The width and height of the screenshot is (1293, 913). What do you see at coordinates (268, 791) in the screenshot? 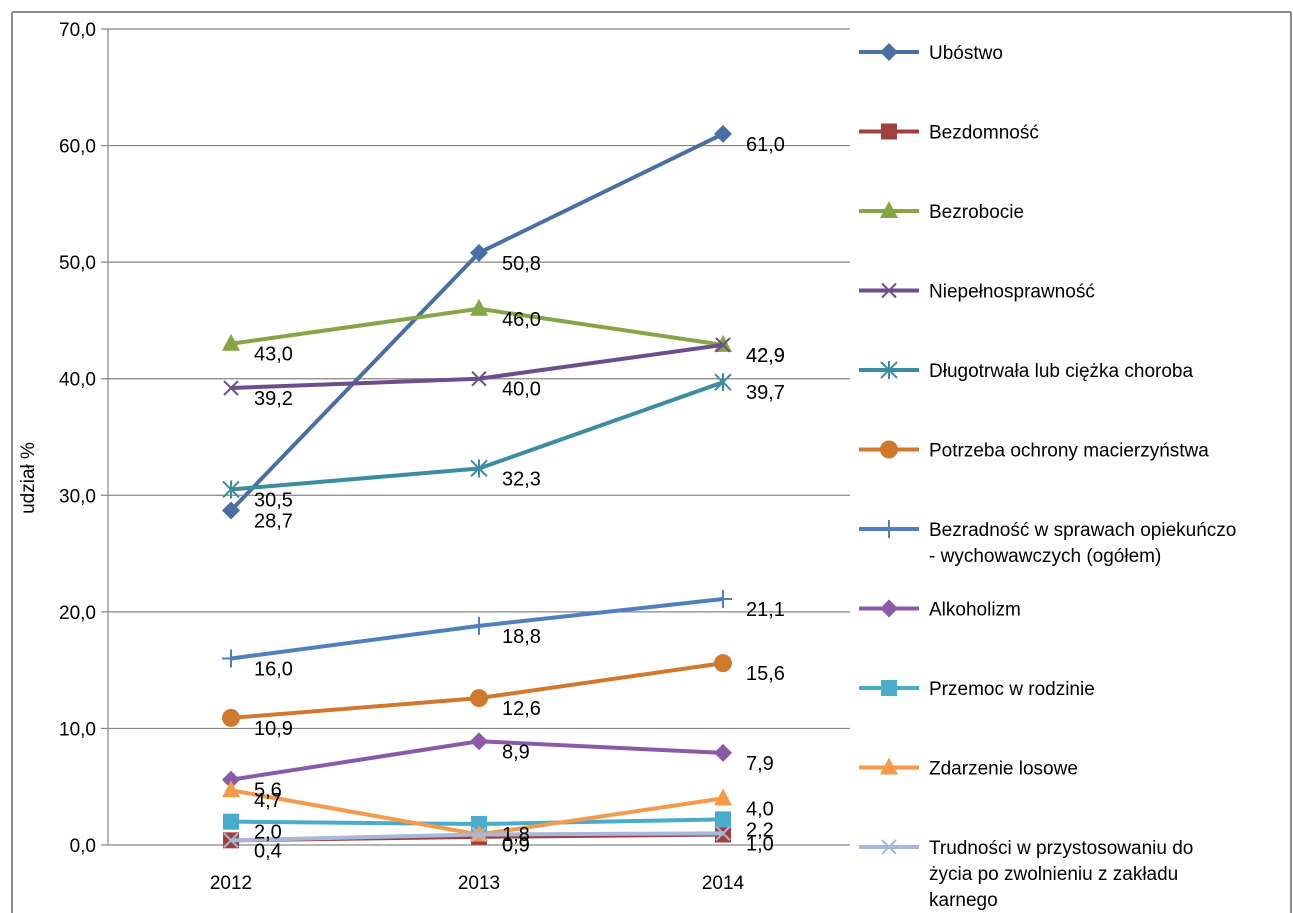
I see `data-label: 5,6` at bounding box center [268, 791].